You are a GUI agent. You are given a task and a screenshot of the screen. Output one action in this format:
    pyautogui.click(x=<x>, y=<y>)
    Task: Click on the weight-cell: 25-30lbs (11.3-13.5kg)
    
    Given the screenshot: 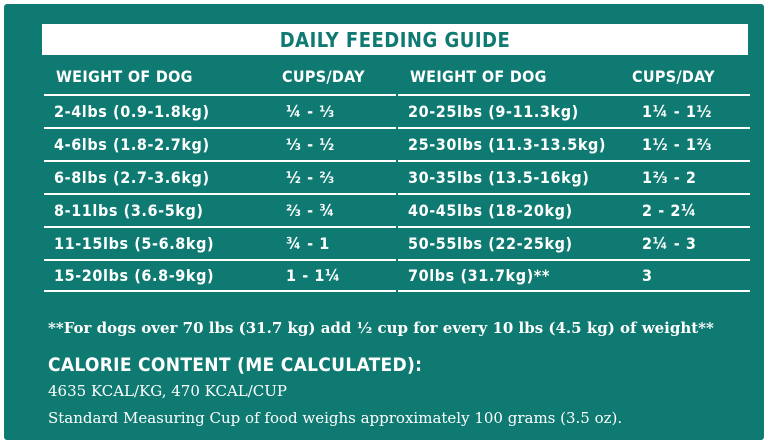 What is the action you would take?
    pyautogui.click(x=507, y=144)
    